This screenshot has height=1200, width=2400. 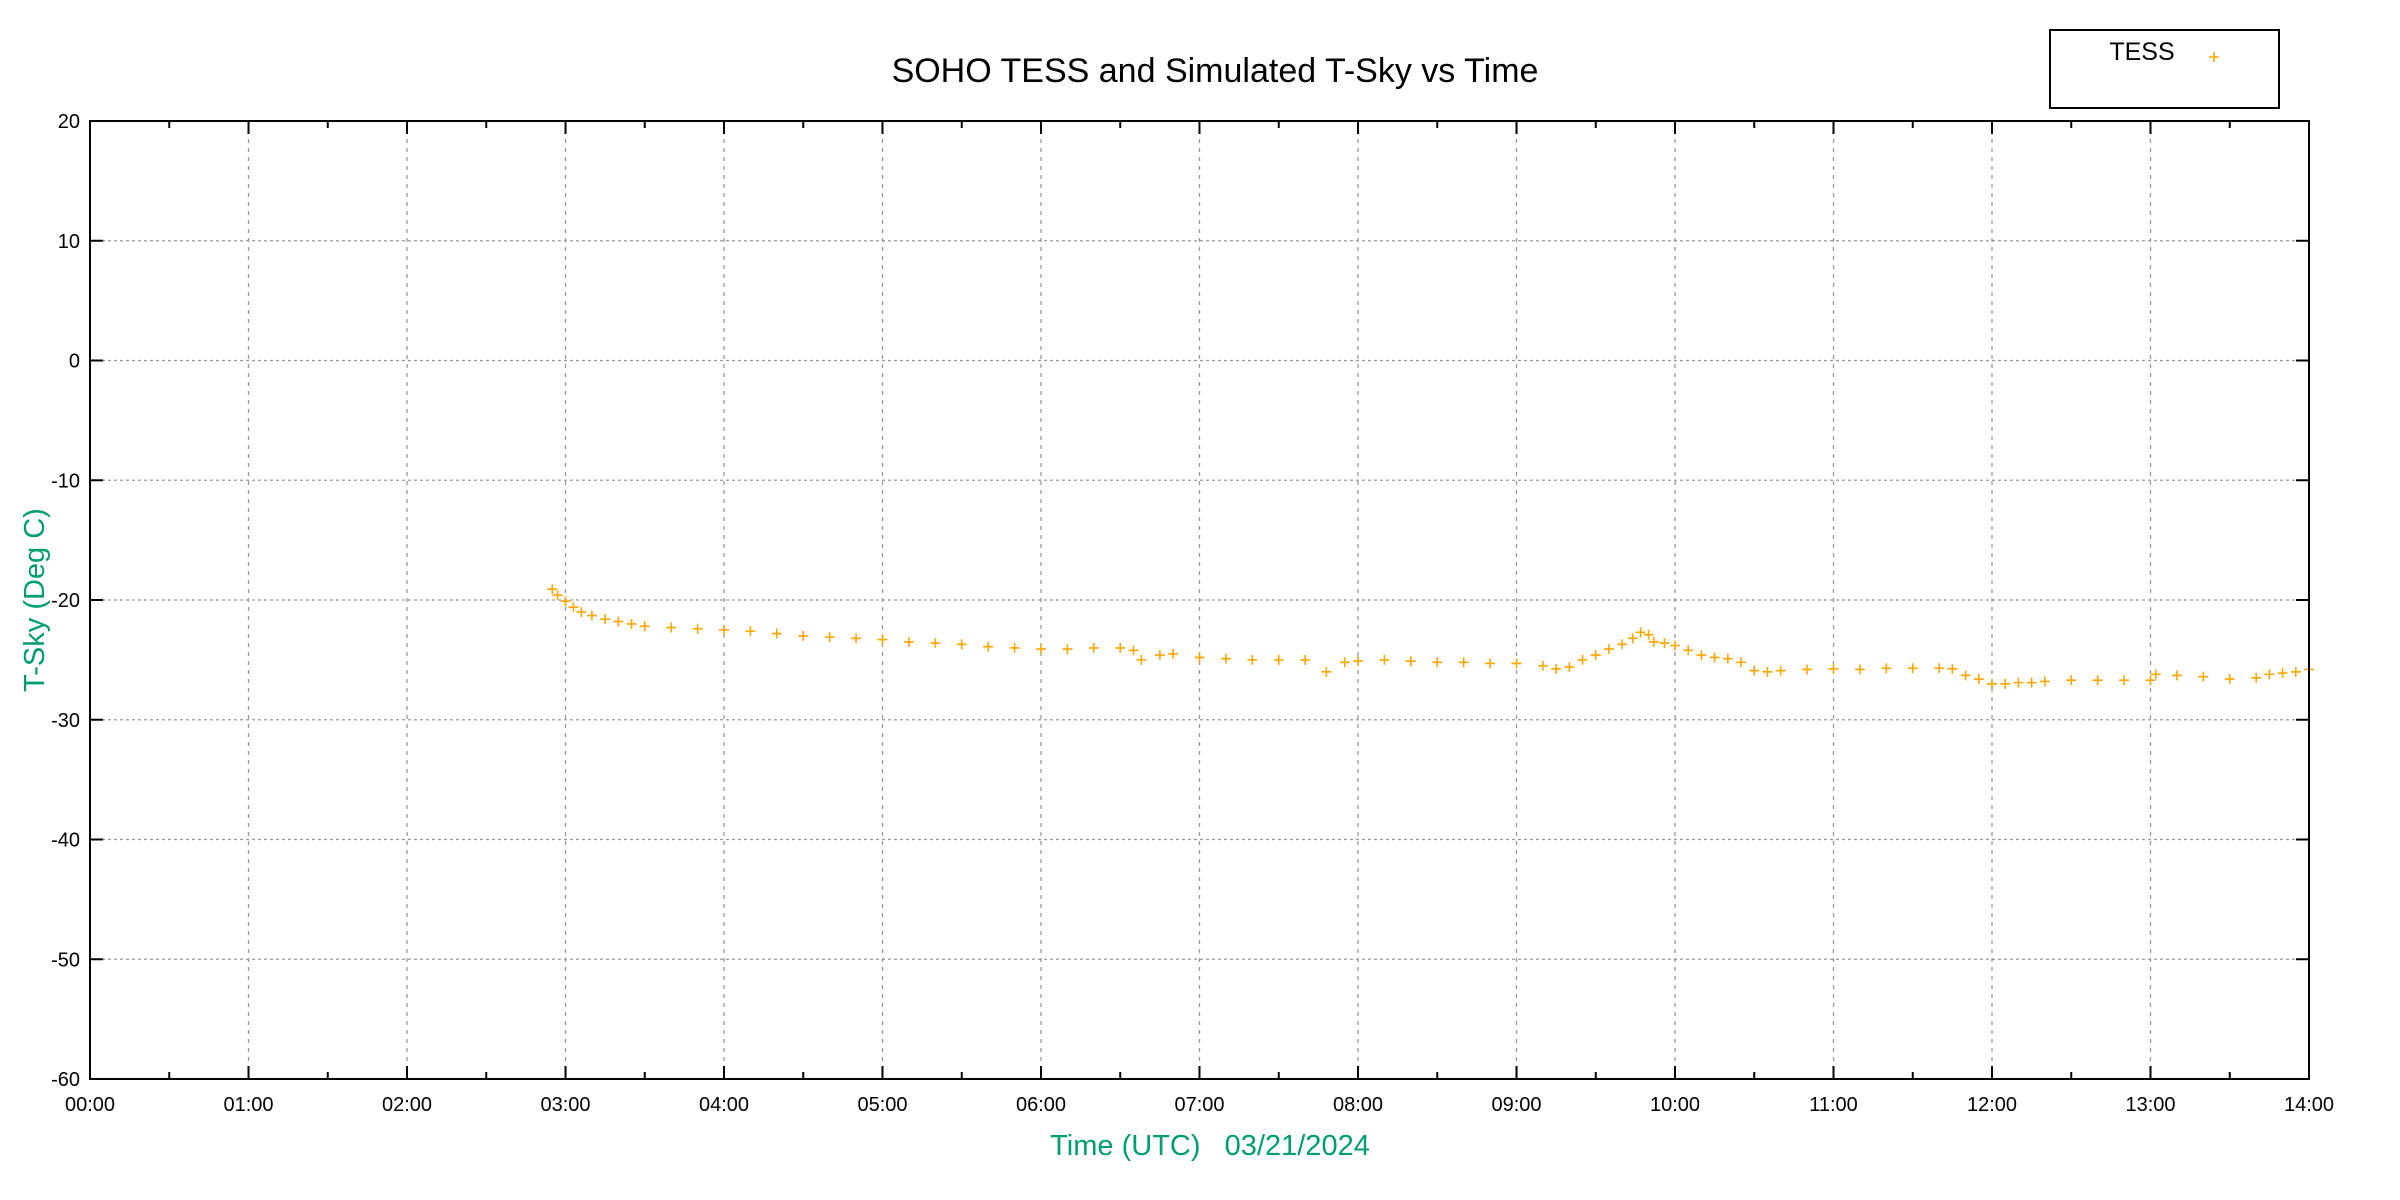 I want to click on y-axis-label: T-Sky (Deg C), so click(x=35, y=600).